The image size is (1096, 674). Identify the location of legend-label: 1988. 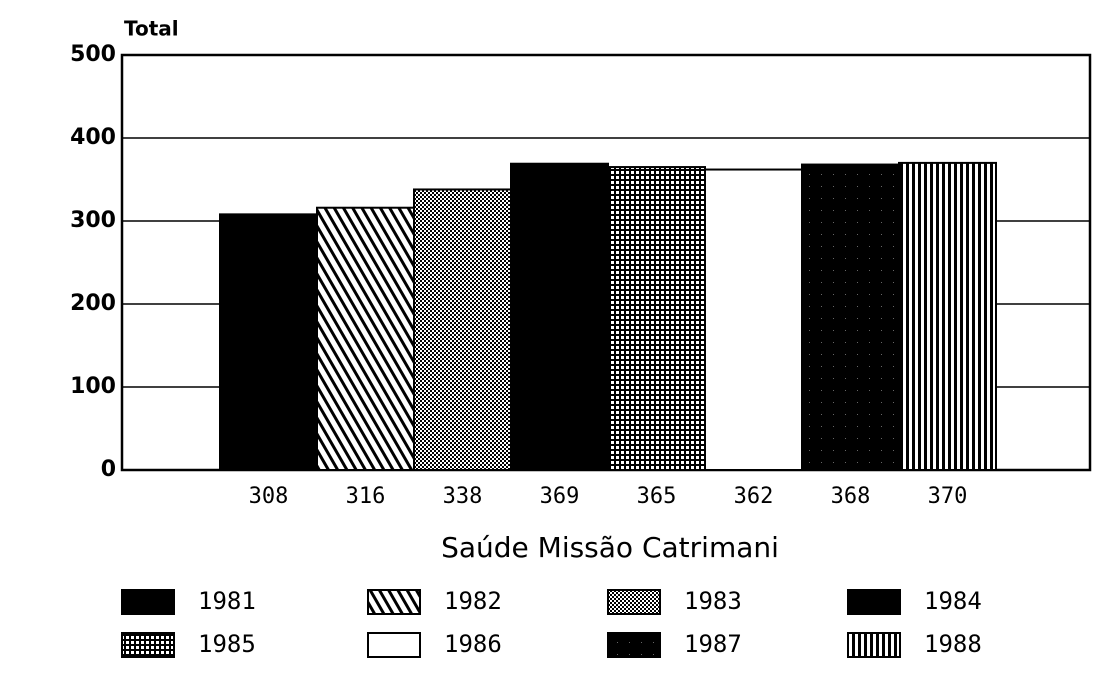
(953, 644).